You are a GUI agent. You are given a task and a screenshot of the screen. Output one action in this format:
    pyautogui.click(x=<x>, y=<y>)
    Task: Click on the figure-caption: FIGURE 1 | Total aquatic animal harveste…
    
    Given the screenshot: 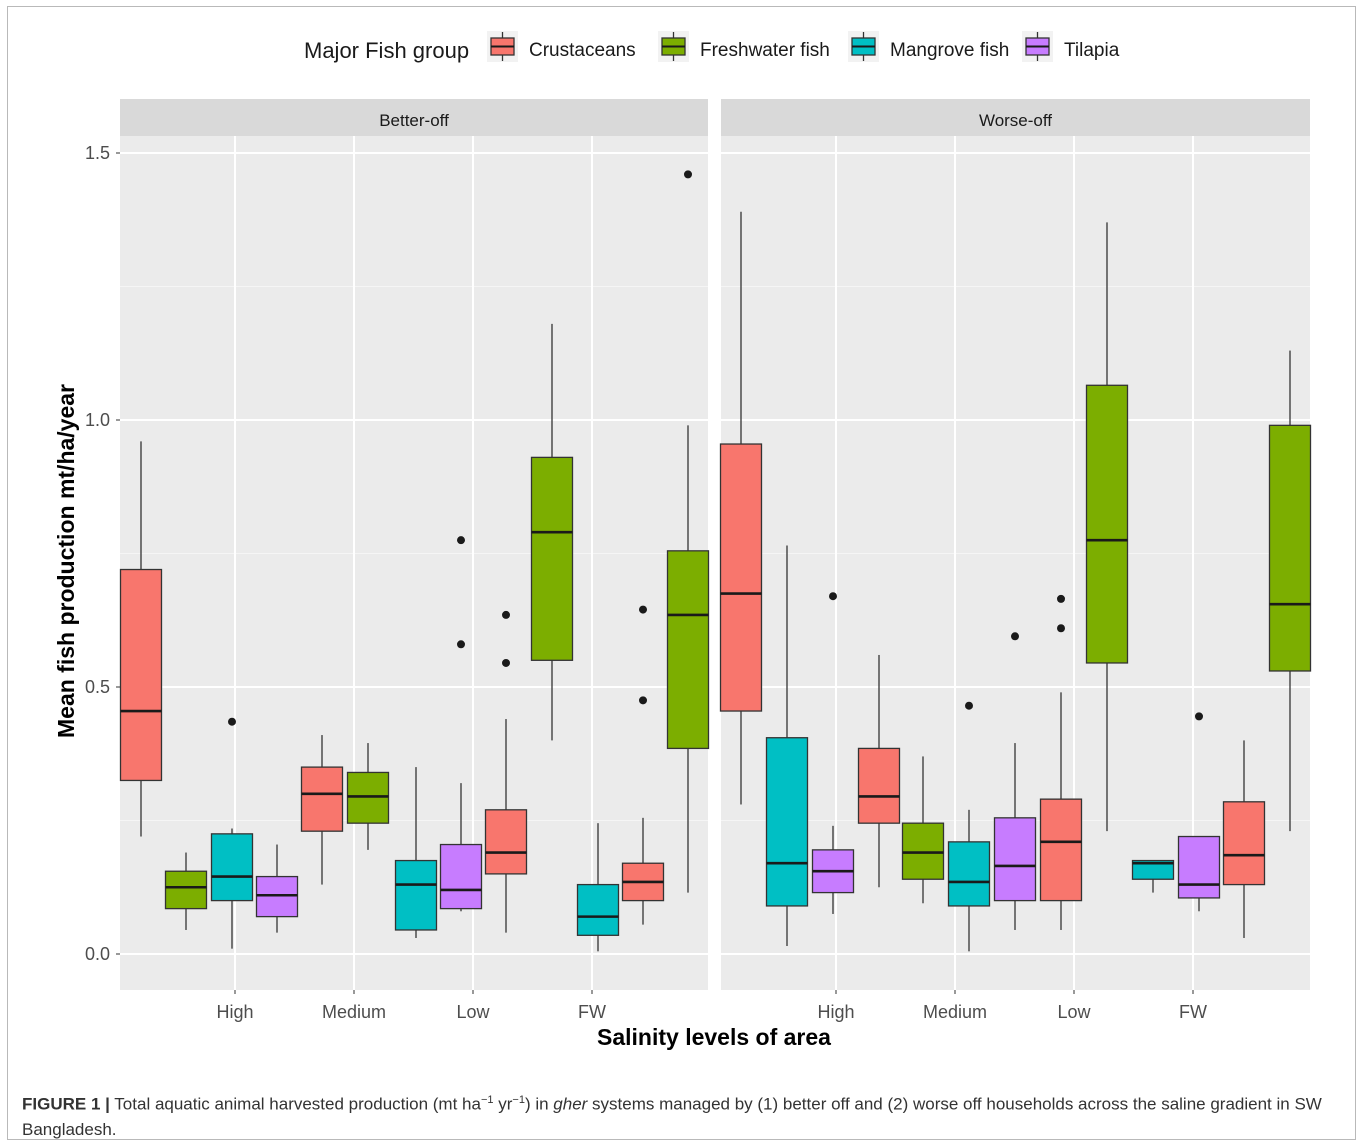 What is the action you would take?
    pyautogui.click(x=682, y=1115)
    